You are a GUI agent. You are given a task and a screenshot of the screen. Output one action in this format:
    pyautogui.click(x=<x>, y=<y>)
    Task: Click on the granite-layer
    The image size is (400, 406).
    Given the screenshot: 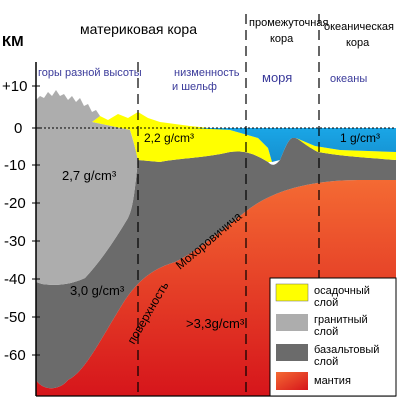 What is the action you would take?
    pyautogui.click(x=87, y=206)
    